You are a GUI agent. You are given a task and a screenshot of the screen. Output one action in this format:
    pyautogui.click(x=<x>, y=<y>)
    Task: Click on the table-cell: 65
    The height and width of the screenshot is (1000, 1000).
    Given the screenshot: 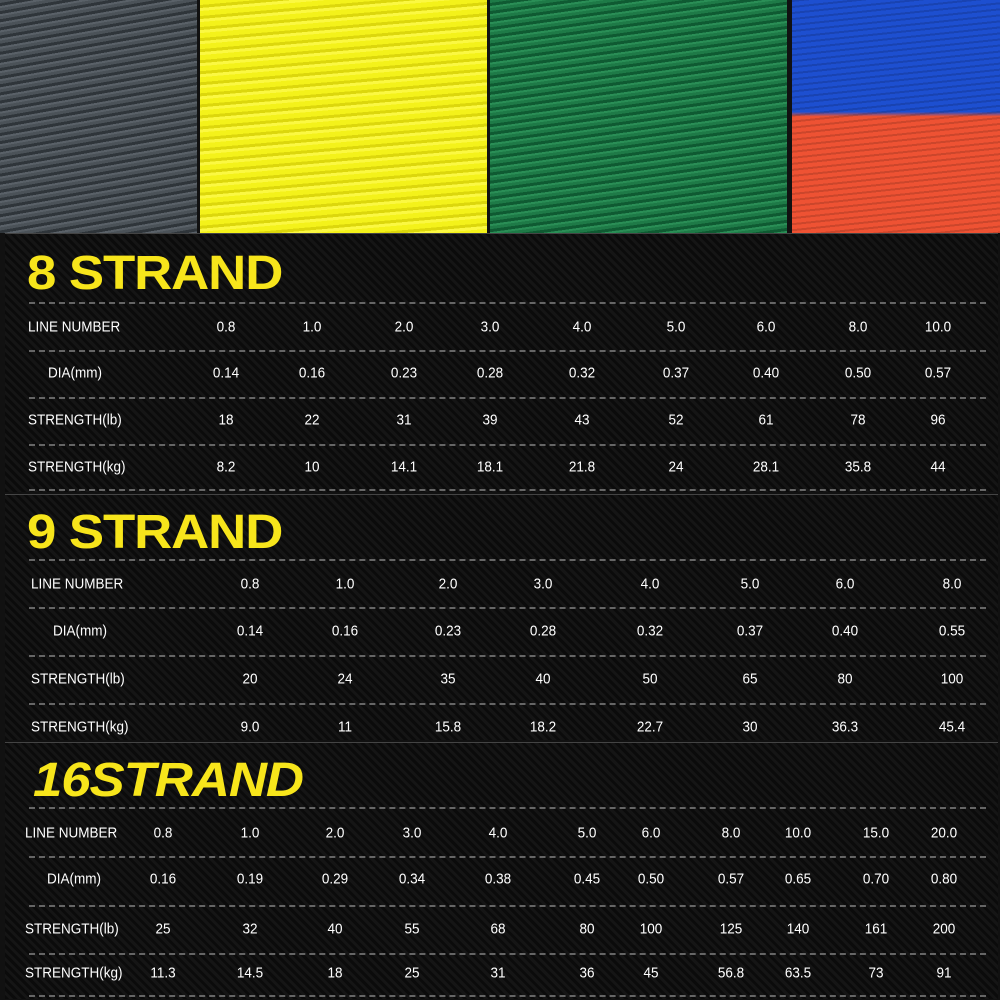 What is the action you would take?
    pyautogui.click(x=750, y=679)
    